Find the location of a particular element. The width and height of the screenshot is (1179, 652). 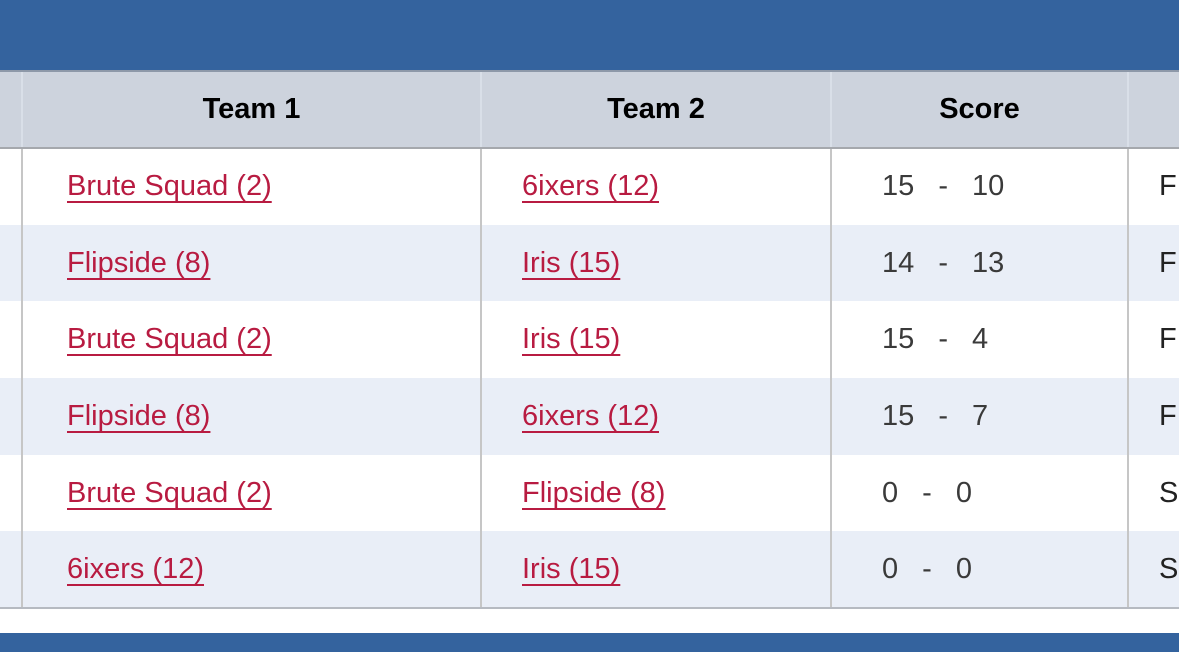

game-row: Brute Squad (2) Flipside (8) 0 - 0 S is located at coordinates (589, 493).